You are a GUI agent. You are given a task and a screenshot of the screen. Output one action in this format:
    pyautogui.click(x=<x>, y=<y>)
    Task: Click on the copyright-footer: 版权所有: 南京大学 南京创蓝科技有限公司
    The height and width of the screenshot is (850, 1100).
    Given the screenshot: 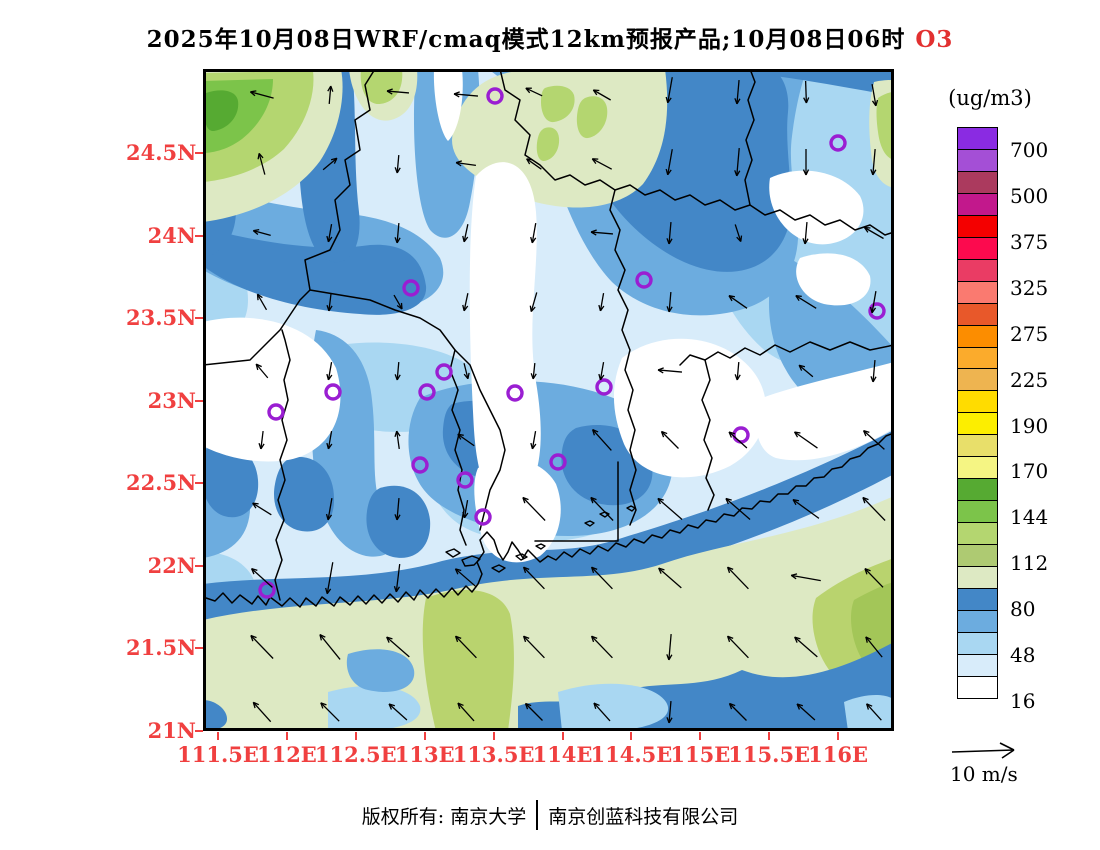 What is the action you would take?
    pyautogui.click(x=550, y=815)
    